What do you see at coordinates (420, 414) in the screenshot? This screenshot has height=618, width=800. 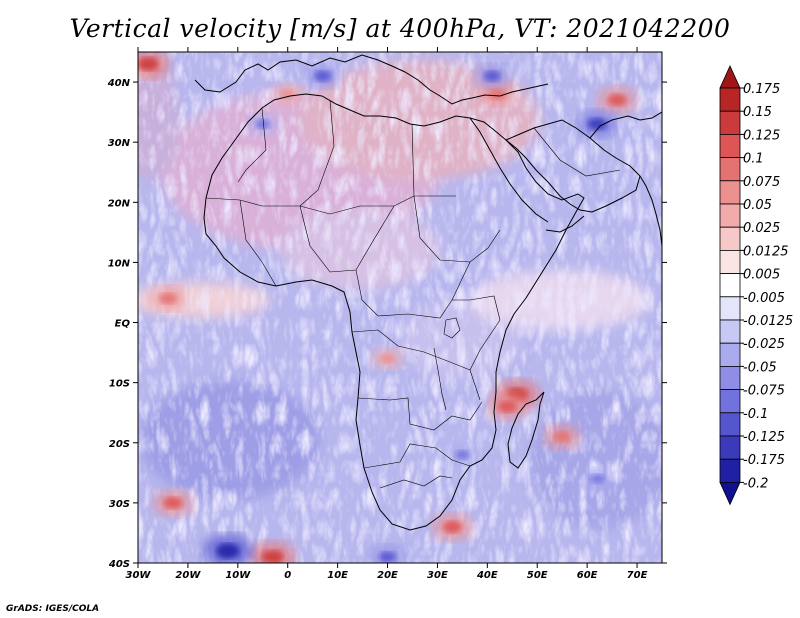 I see `border-angola` at bounding box center [420, 414].